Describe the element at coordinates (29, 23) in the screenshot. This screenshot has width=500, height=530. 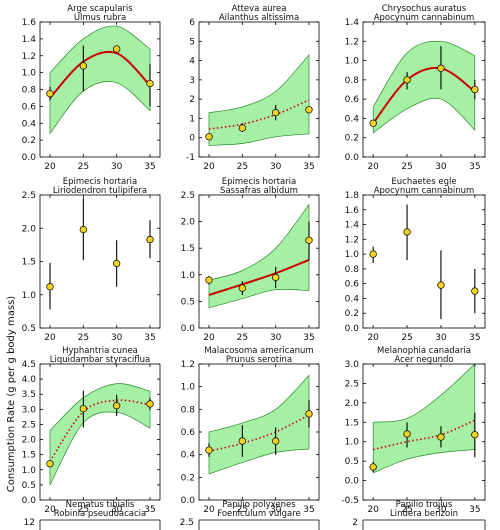
I see `y-tick-label: 1.6` at that location.